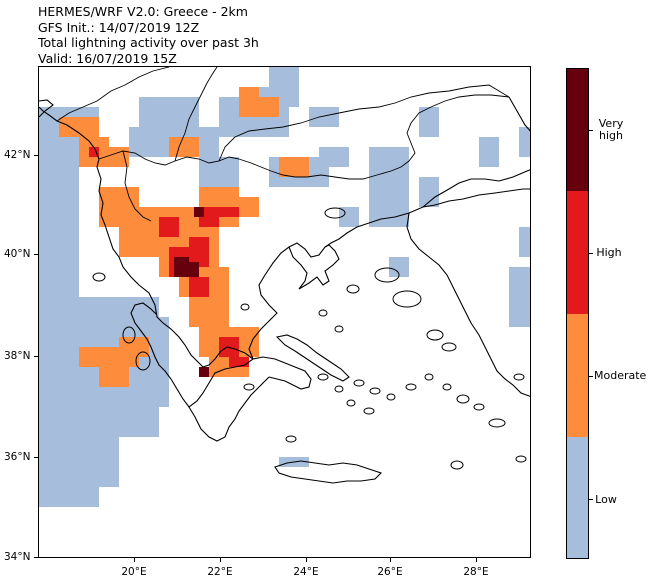 The image size is (650, 583). Describe the element at coordinates (328, 472) in the screenshot. I see `crete-coast` at that location.